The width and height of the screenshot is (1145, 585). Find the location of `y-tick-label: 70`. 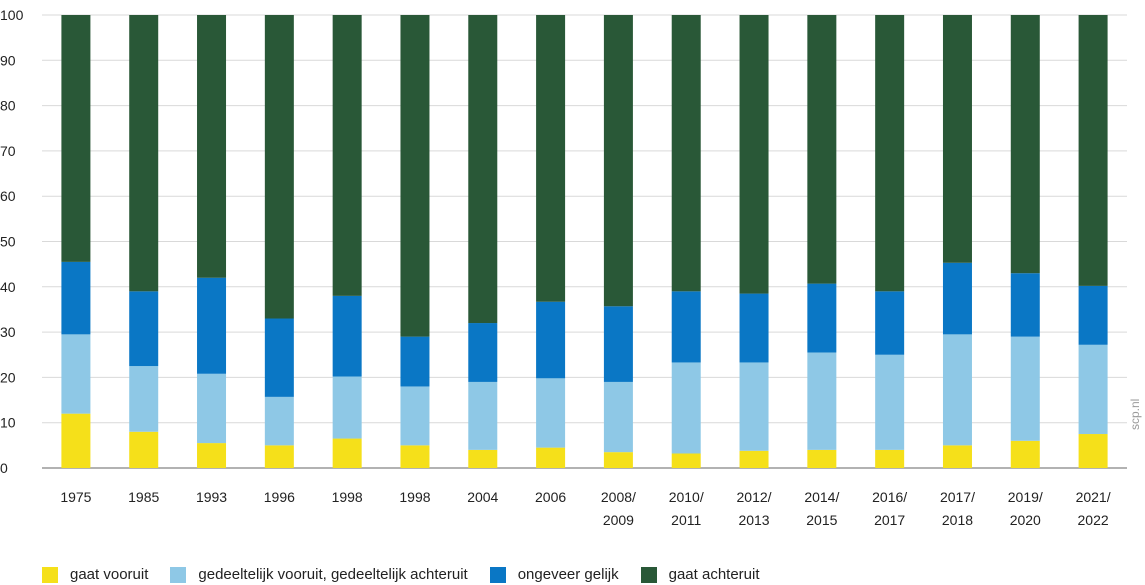

y-tick-label: 70 is located at coordinates (8, 151).